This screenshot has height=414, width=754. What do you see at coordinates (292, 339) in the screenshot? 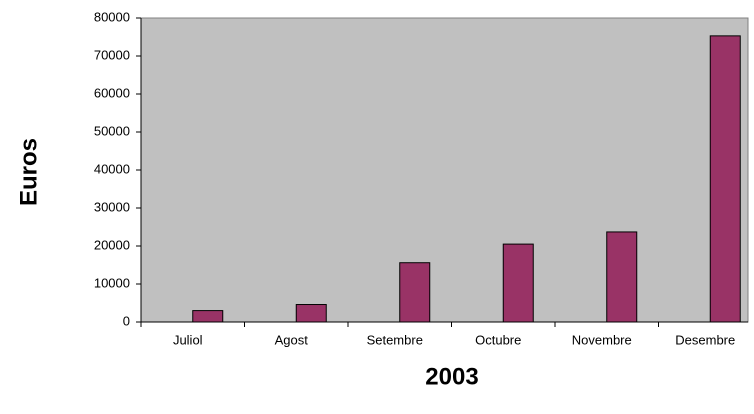
I see `x-tick-label: Agost` at bounding box center [292, 339].